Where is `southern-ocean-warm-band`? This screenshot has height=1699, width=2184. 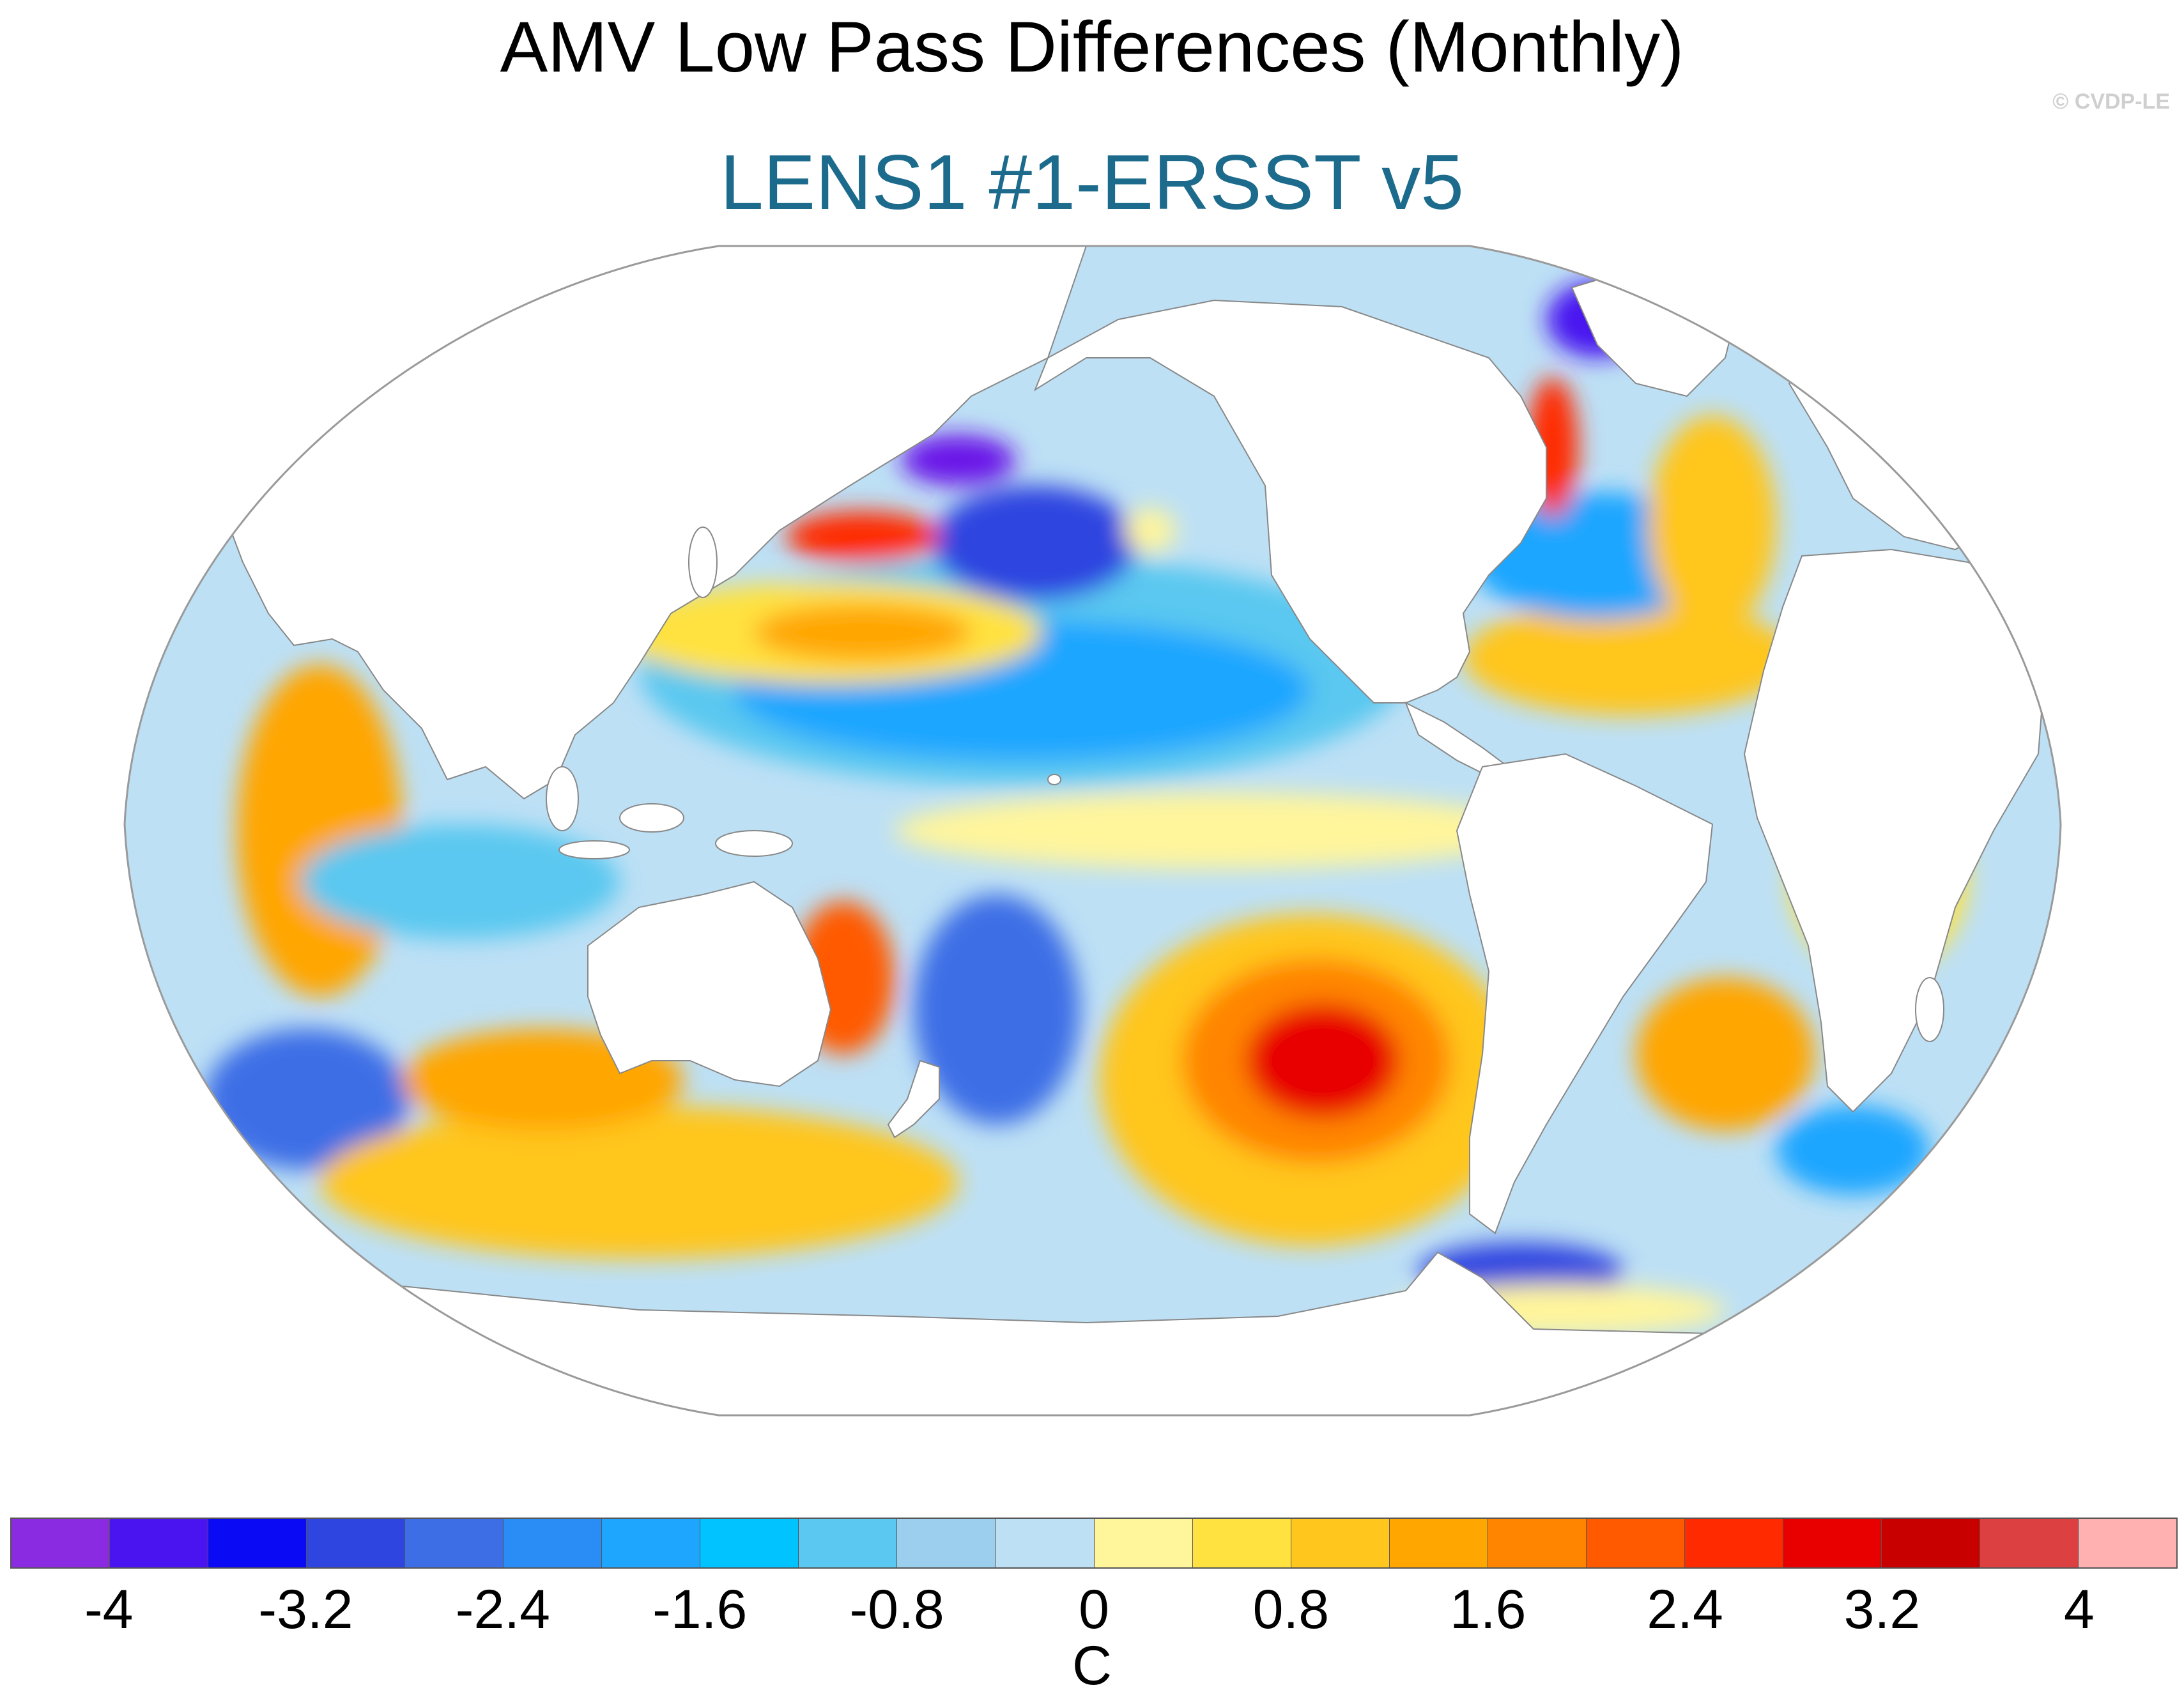 southern-ocean-warm-band is located at coordinates (638, 1182).